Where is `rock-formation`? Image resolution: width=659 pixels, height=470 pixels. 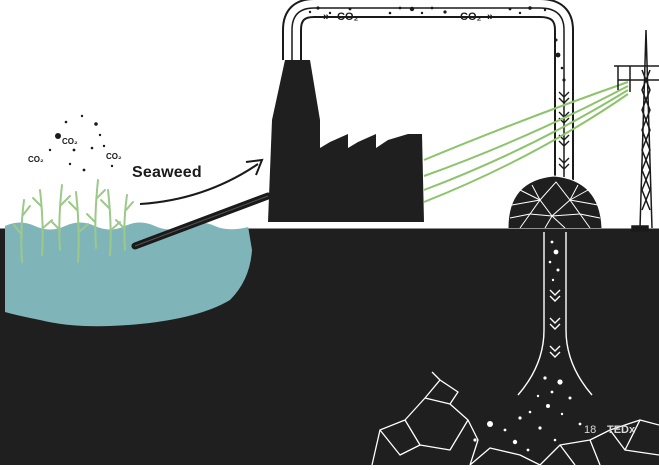 rock-formation is located at coordinates (515, 418).